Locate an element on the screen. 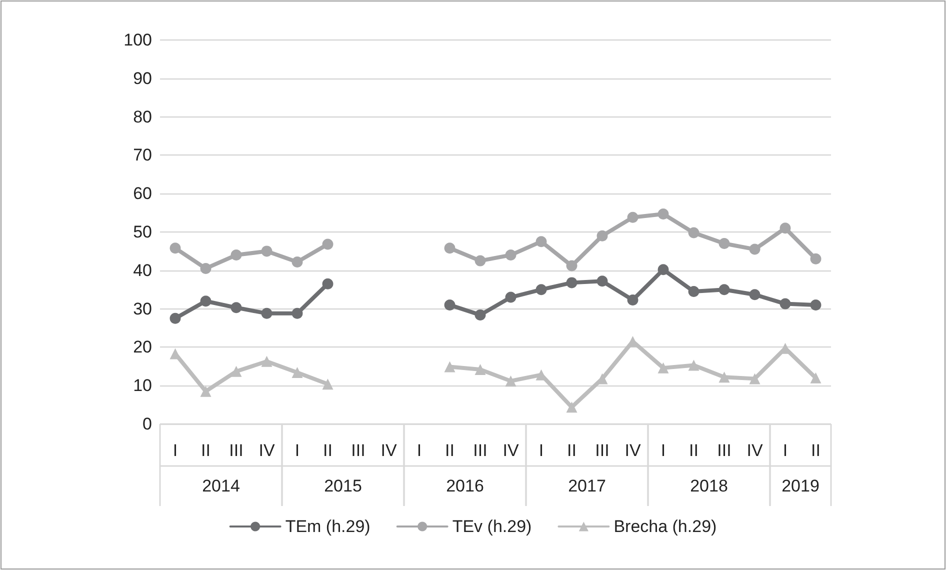 The image size is (946, 570). y-tick-label: 40 is located at coordinates (142, 270).